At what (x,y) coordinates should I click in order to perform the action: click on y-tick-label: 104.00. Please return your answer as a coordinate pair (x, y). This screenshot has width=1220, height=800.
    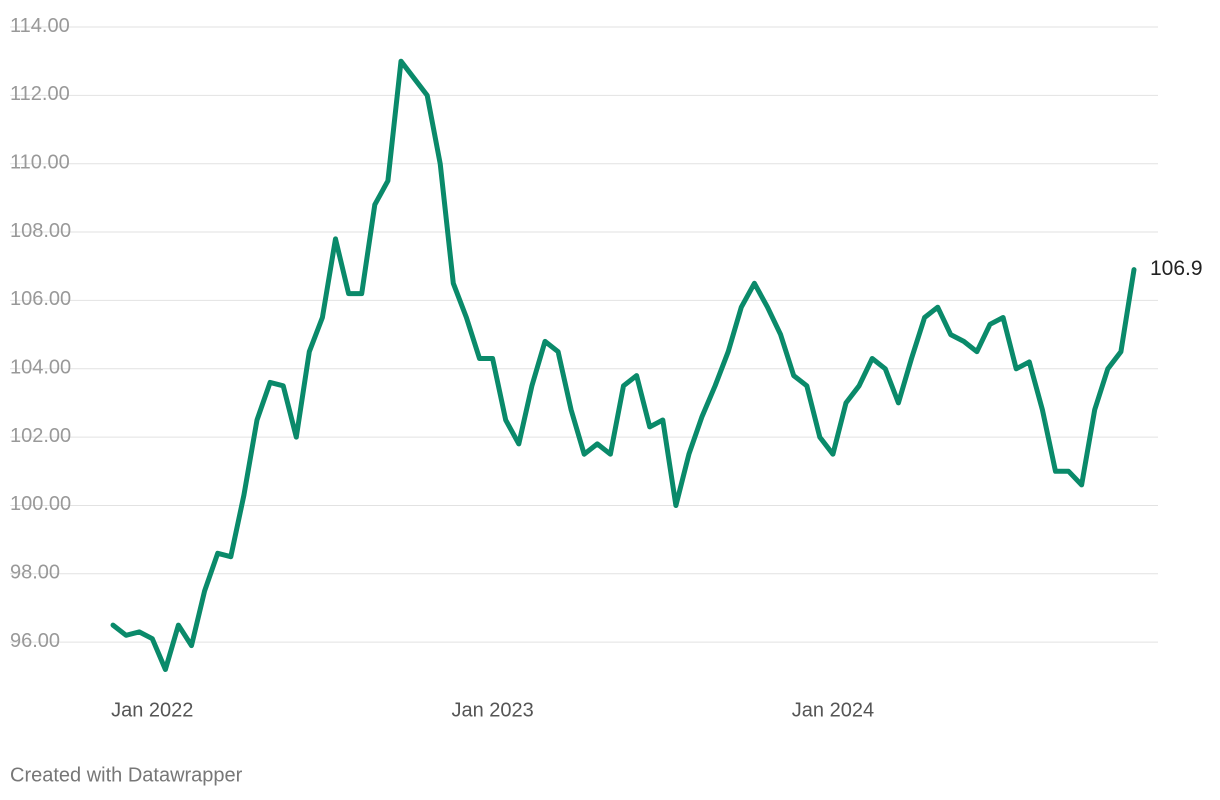
    Looking at the image, I should click on (40, 368).